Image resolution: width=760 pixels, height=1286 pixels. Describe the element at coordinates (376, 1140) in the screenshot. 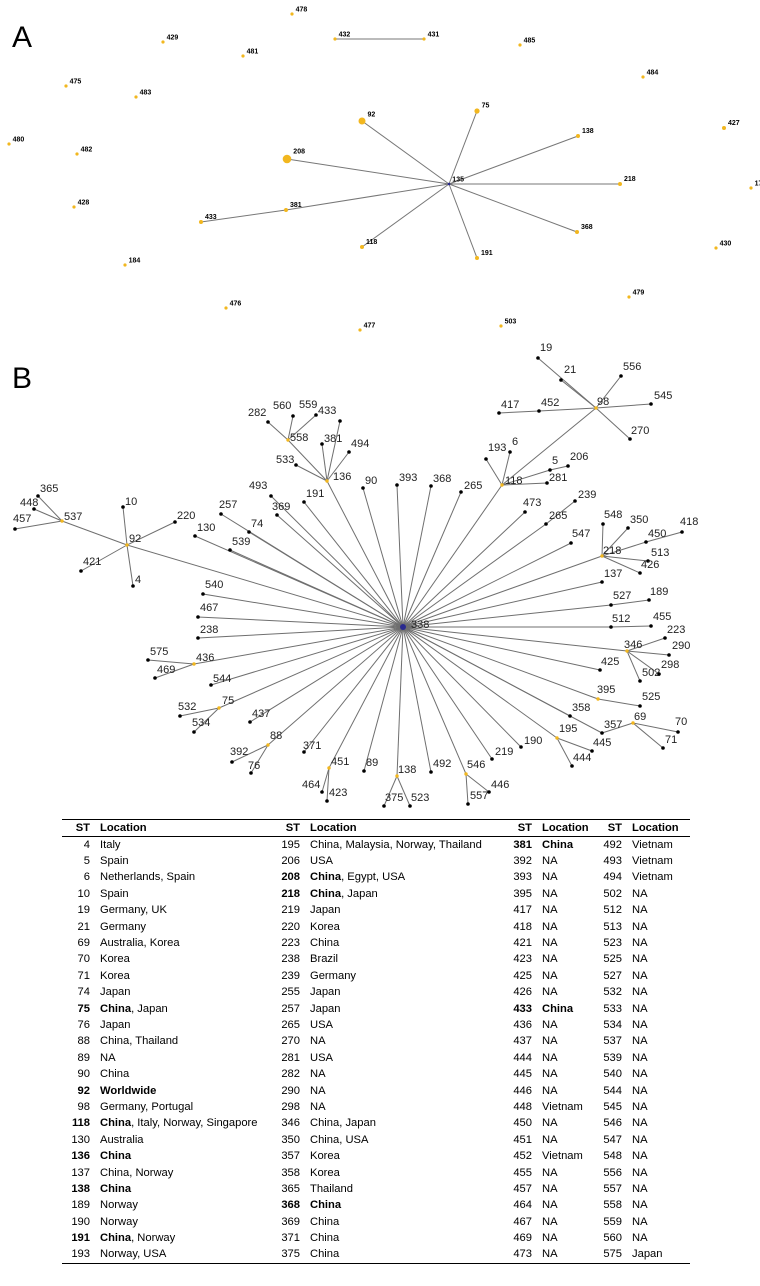

I see `table-row: 130 Australia 350 China, USA 451 NA 547 NA` at that location.